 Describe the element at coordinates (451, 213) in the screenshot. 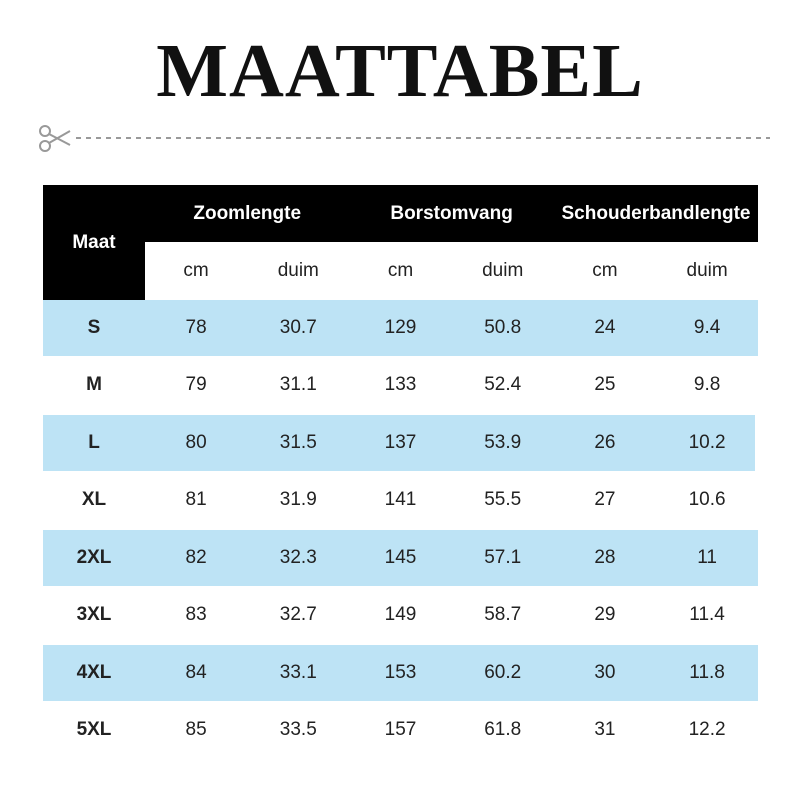

I see `group-header: Borstomvang` at that location.